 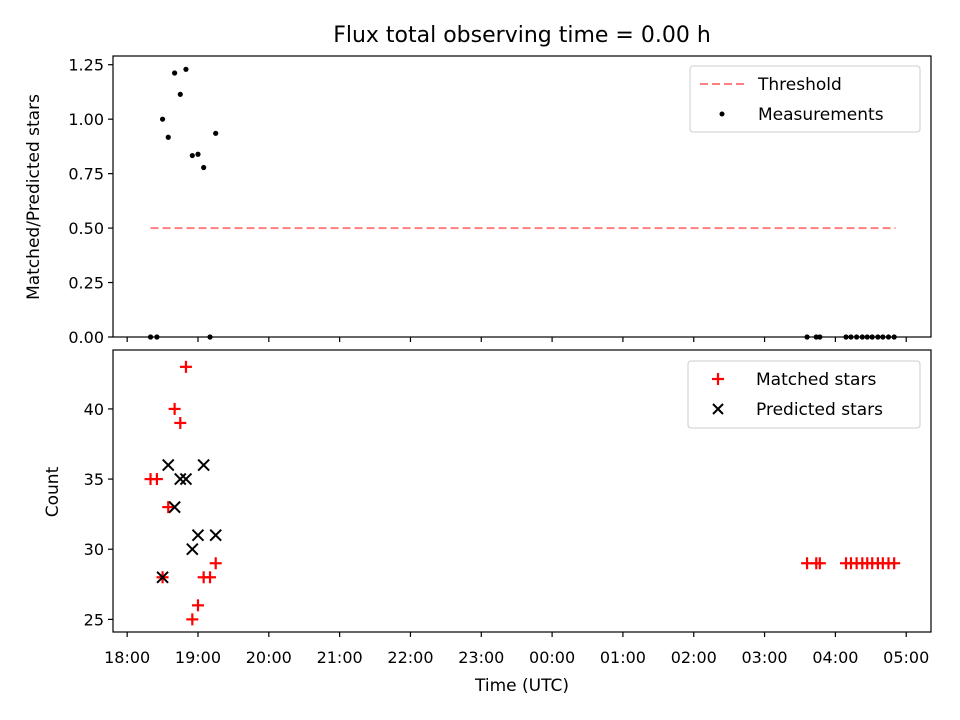 What do you see at coordinates (198, 657) in the screenshot?
I see `x-tick-label: 19:00` at bounding box center [198, 657].